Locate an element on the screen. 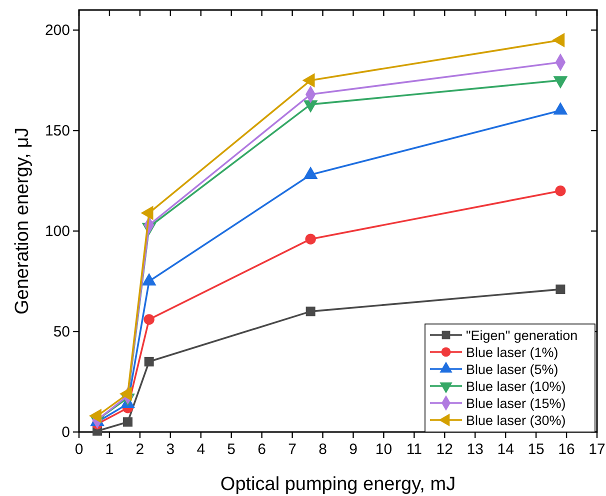 The height and width of the screenshot is (496, 606). legend-label: Blue laser (1%) is located at coordinates (512, 352).